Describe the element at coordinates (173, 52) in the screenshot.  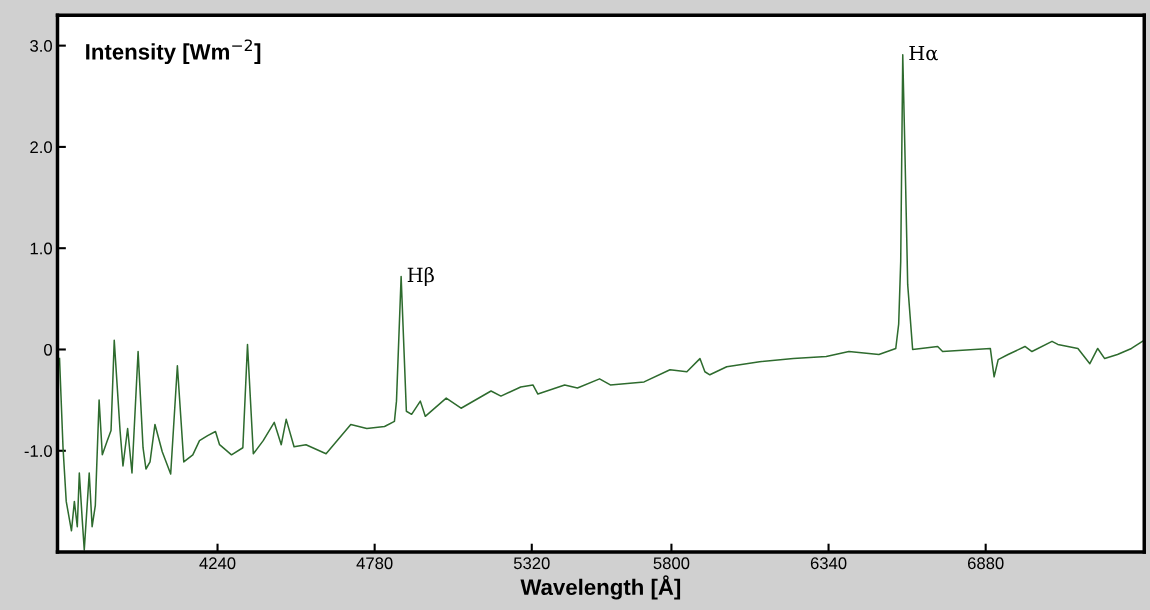
I see `y-axis-title: Intensity [Wm$^{−2}$]` at that location.